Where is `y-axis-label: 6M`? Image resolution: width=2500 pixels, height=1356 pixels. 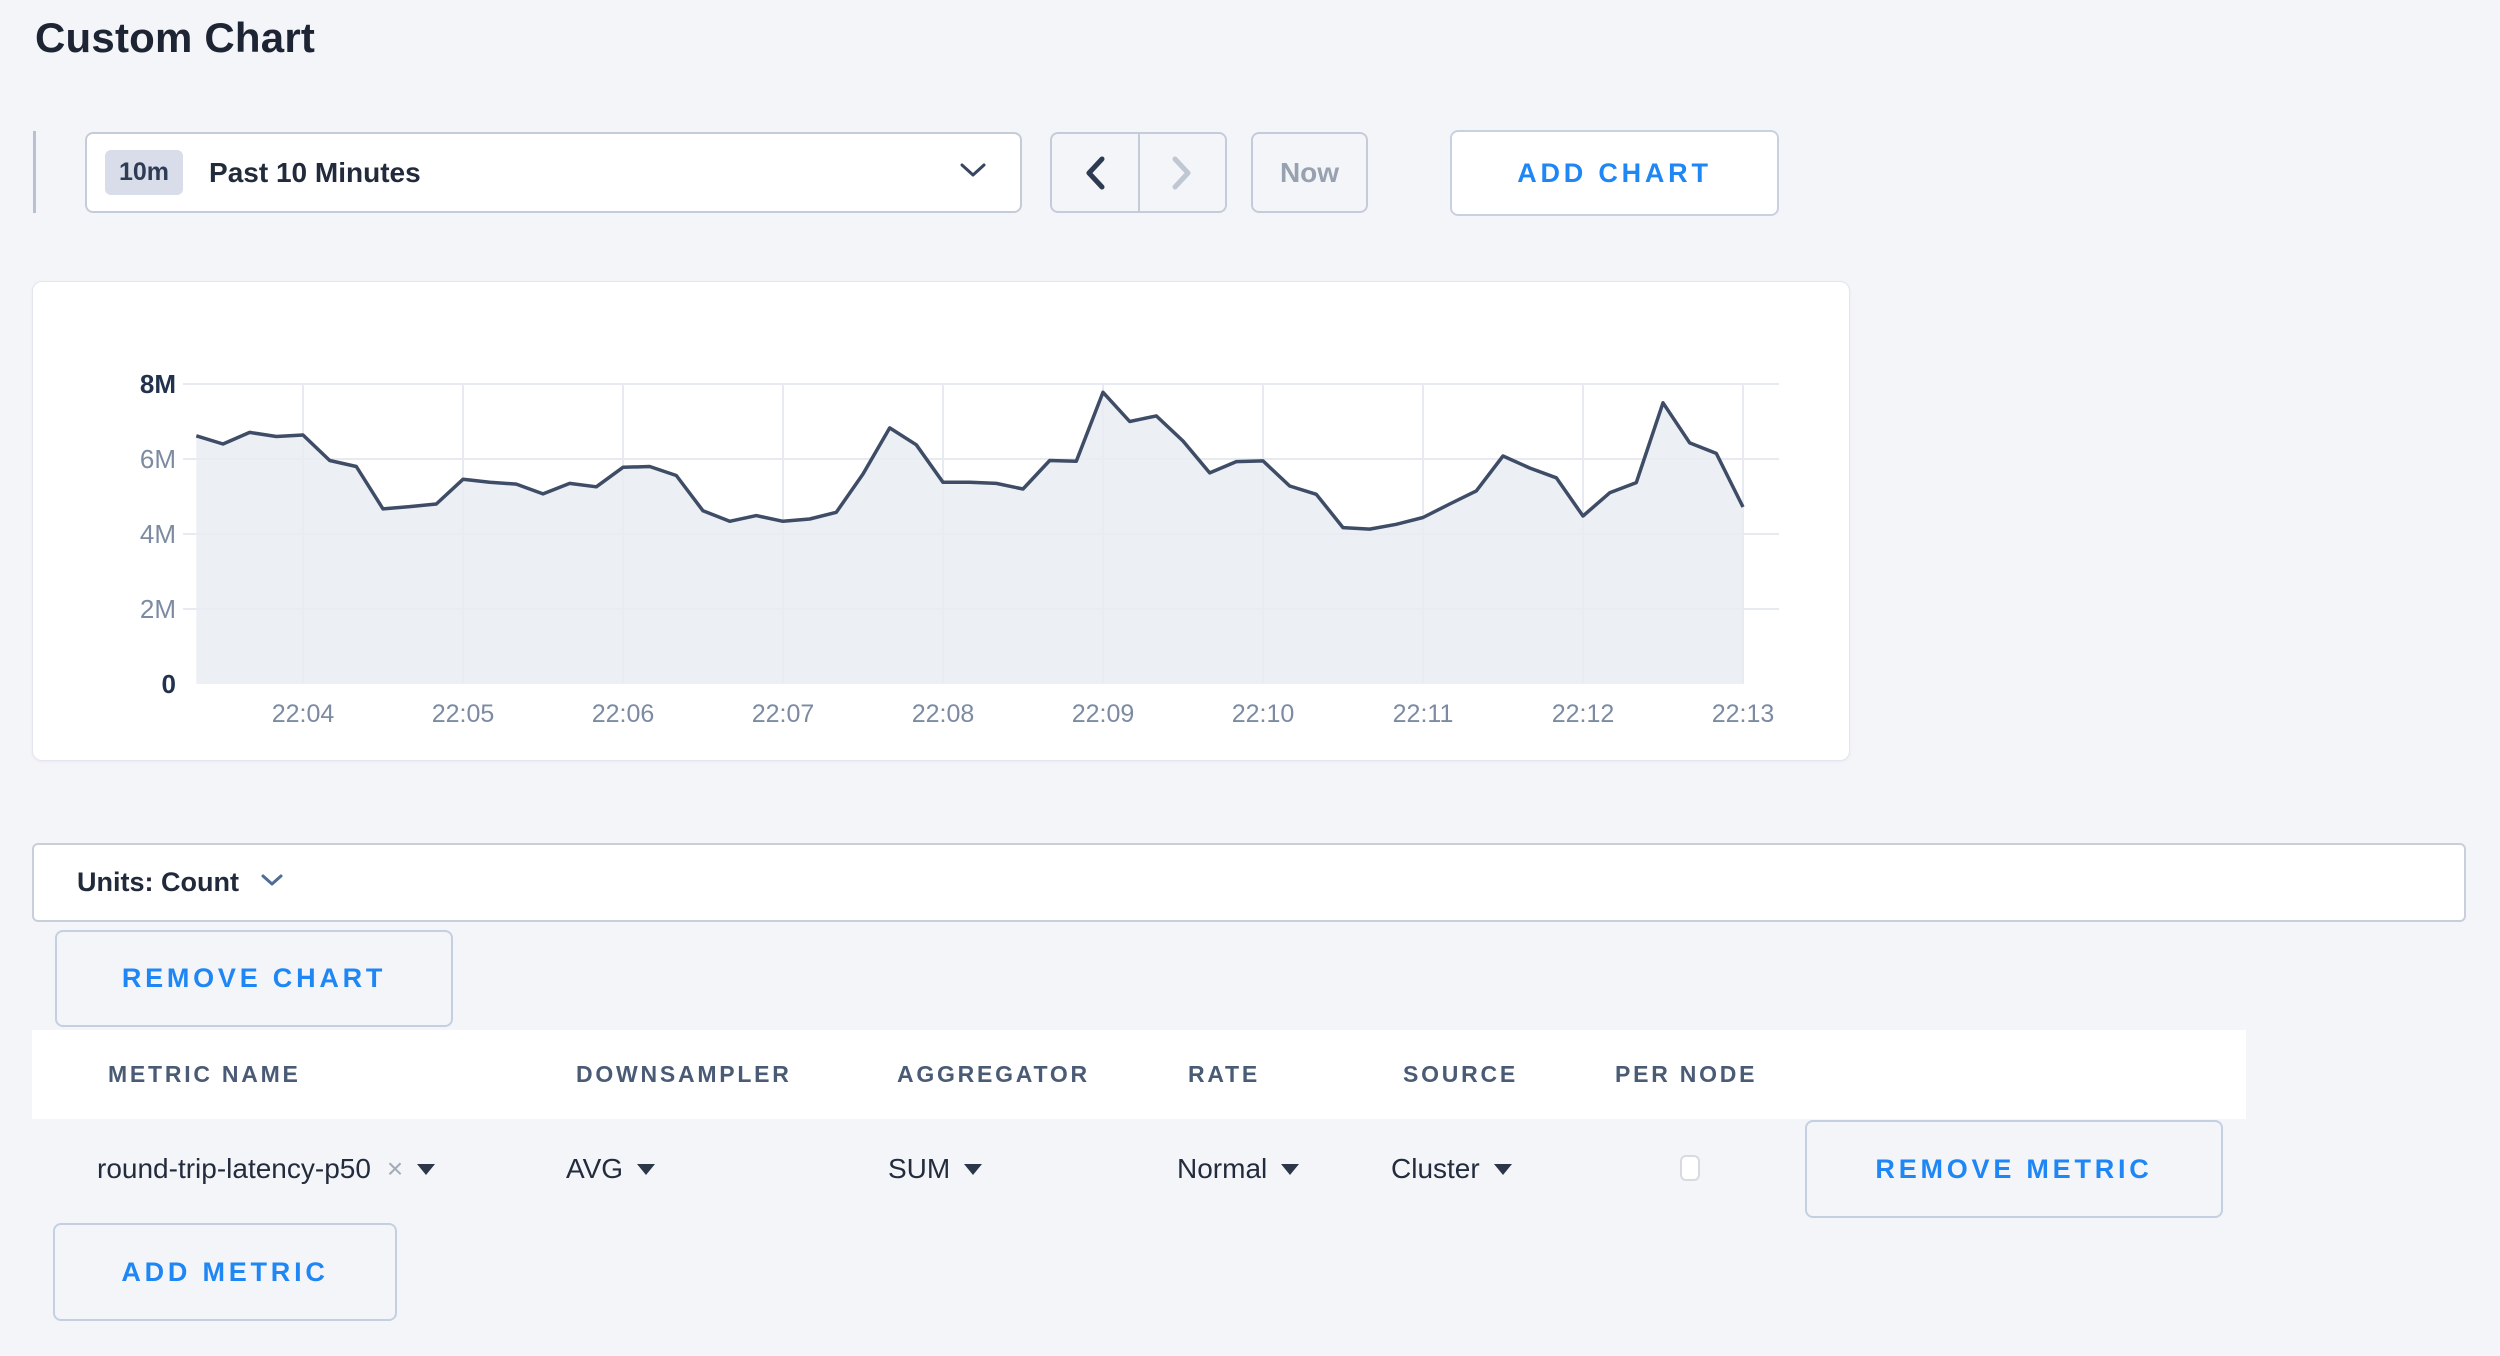
y-axis-label: 6M is located at coordinates (158, 459).